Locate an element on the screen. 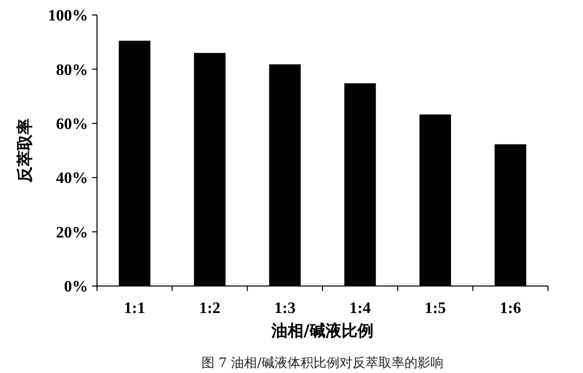 This screenshot has height=373, width=583. x-tick-label: 1:5 is located at coordinates (435, 308).